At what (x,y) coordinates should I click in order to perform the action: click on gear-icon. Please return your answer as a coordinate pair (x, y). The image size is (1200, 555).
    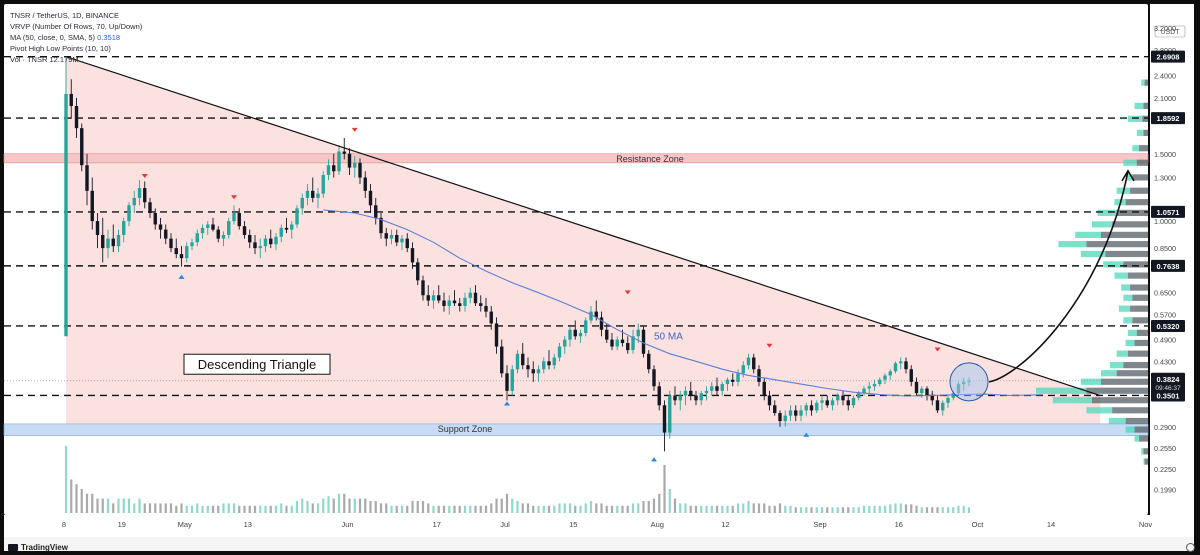
    Looking at the image, I should click on (1190, 547).